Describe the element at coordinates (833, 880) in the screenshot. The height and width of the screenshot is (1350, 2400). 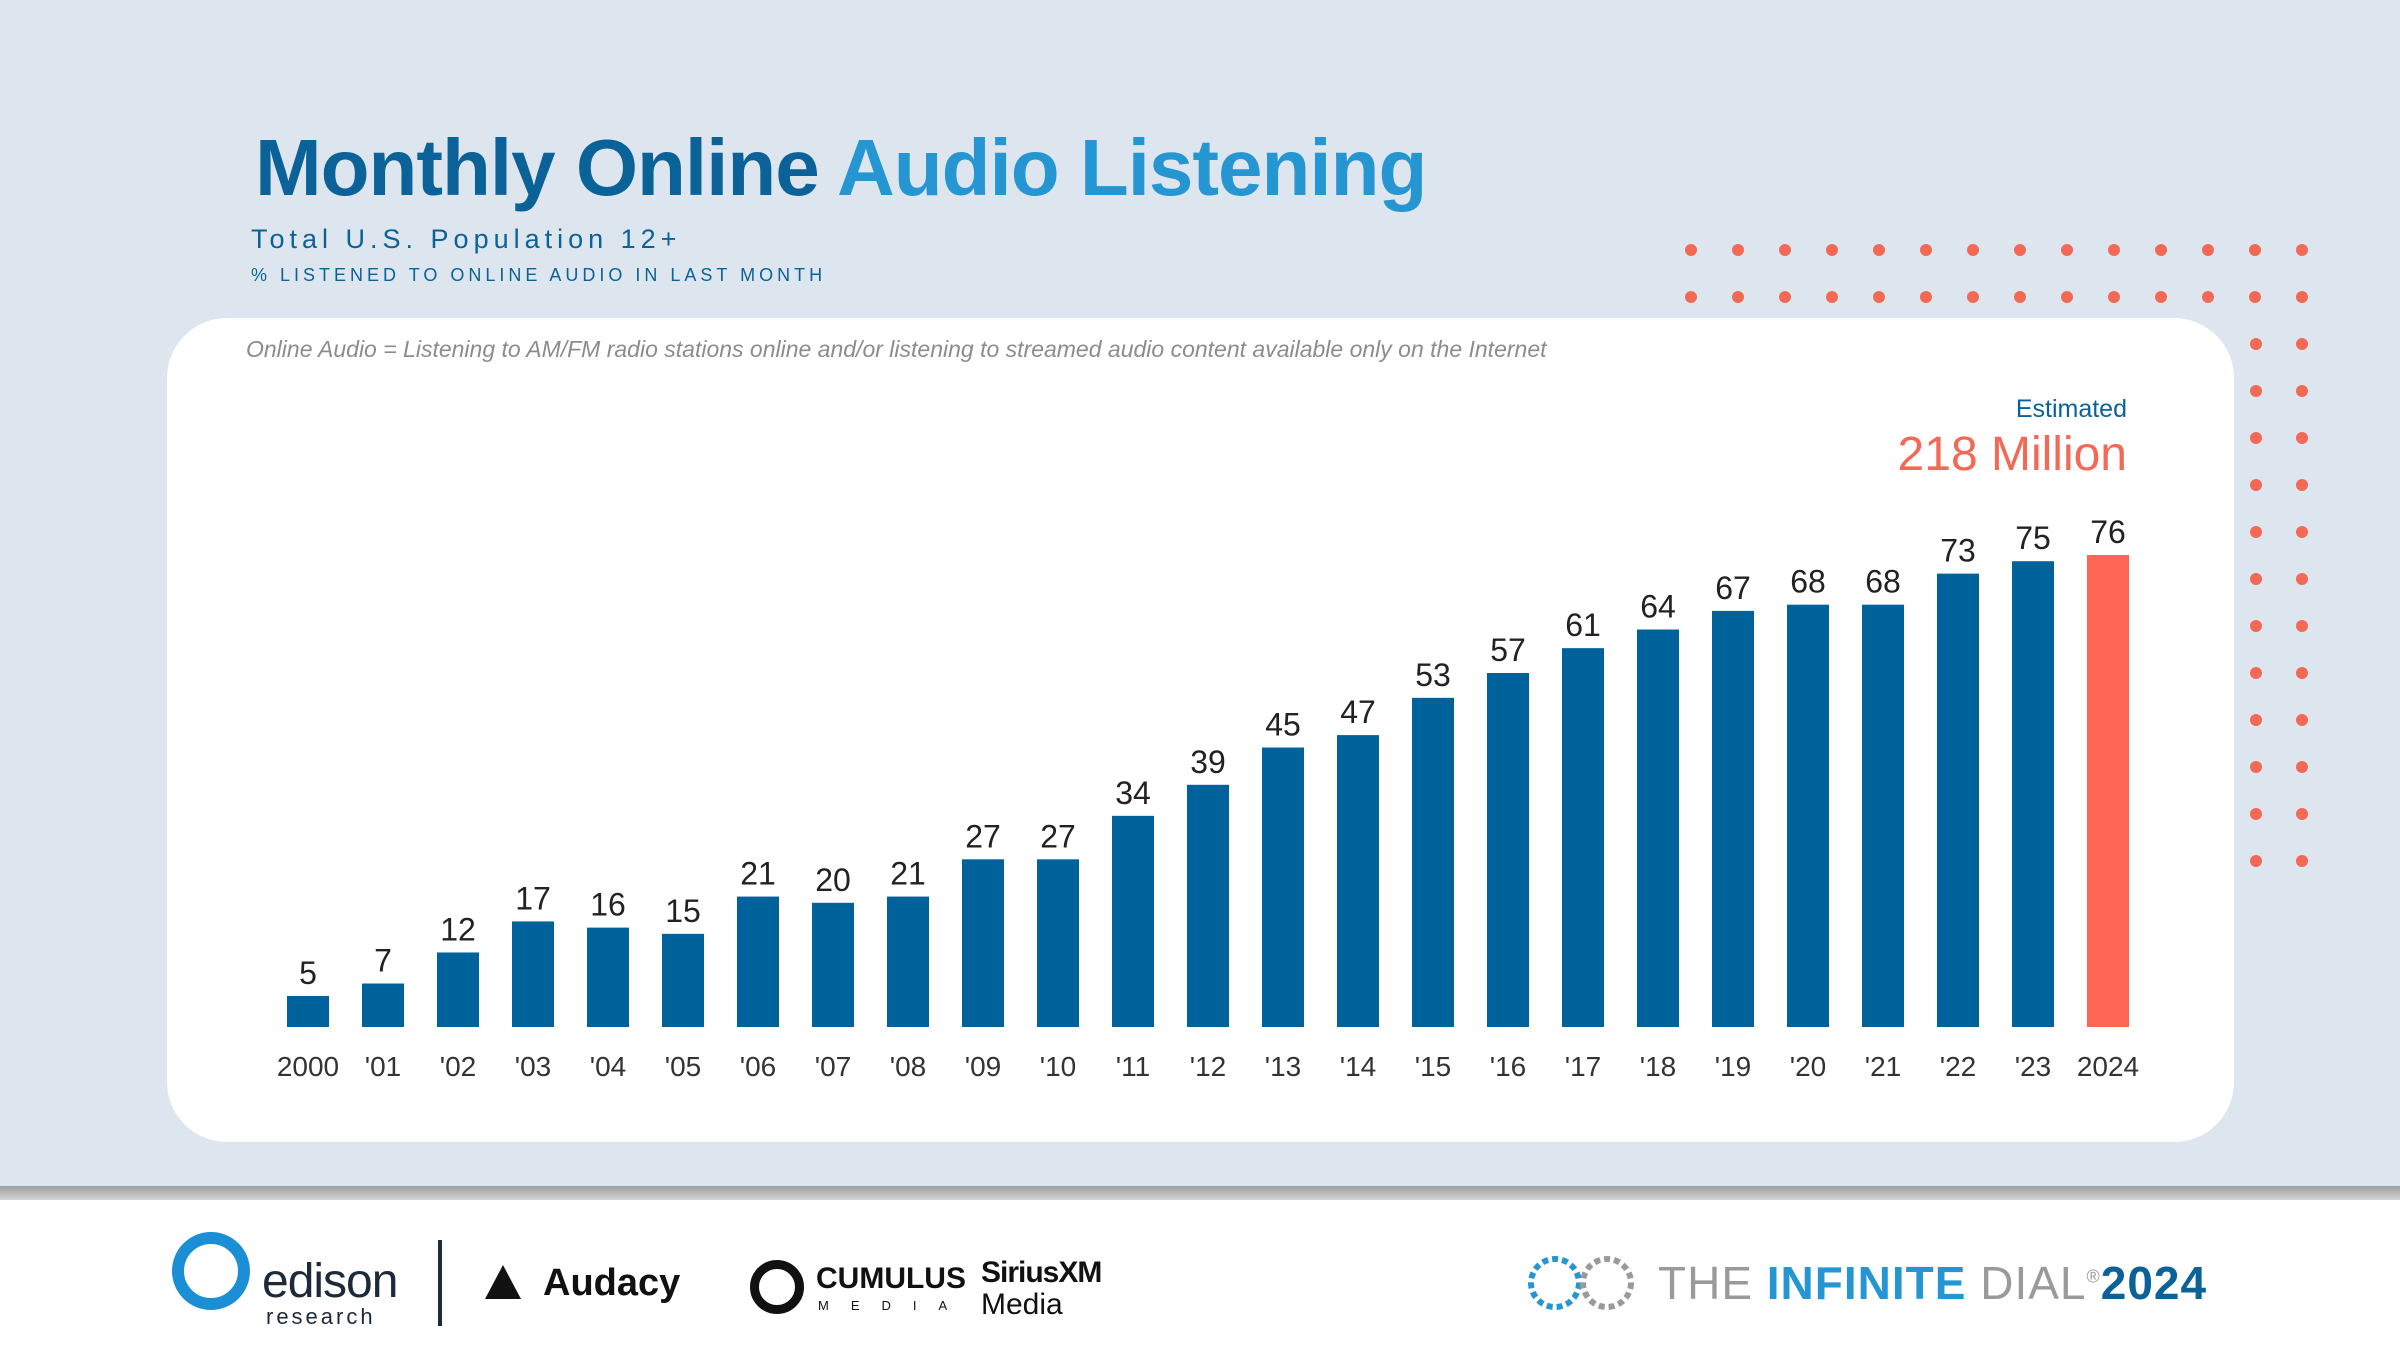
I see `bar-value-label: 20` at that location.